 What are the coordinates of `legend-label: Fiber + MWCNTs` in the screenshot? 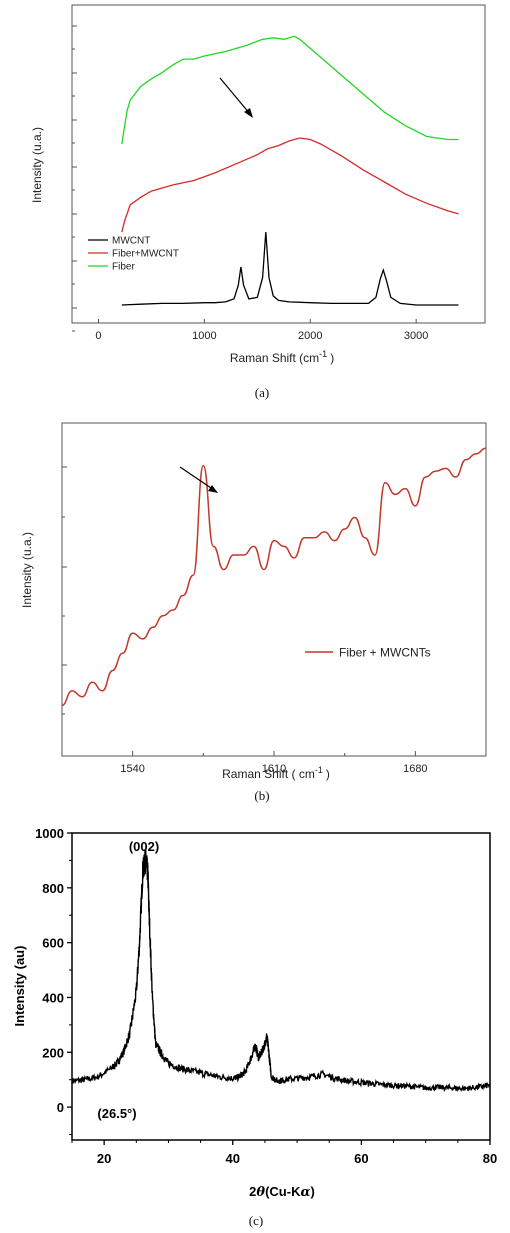 It's located at (385, 653).